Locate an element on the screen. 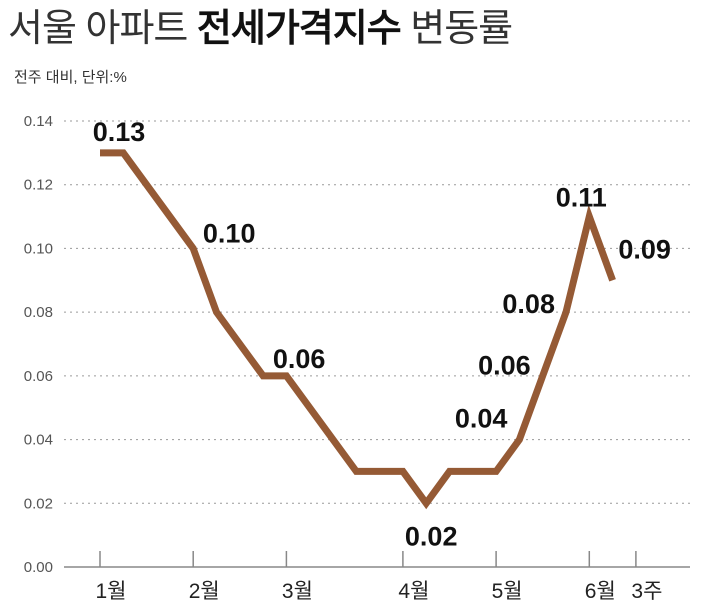 This screenshot has width=722, height=615. y-tick-label: 0.12 is located at coordinates (38, 185).